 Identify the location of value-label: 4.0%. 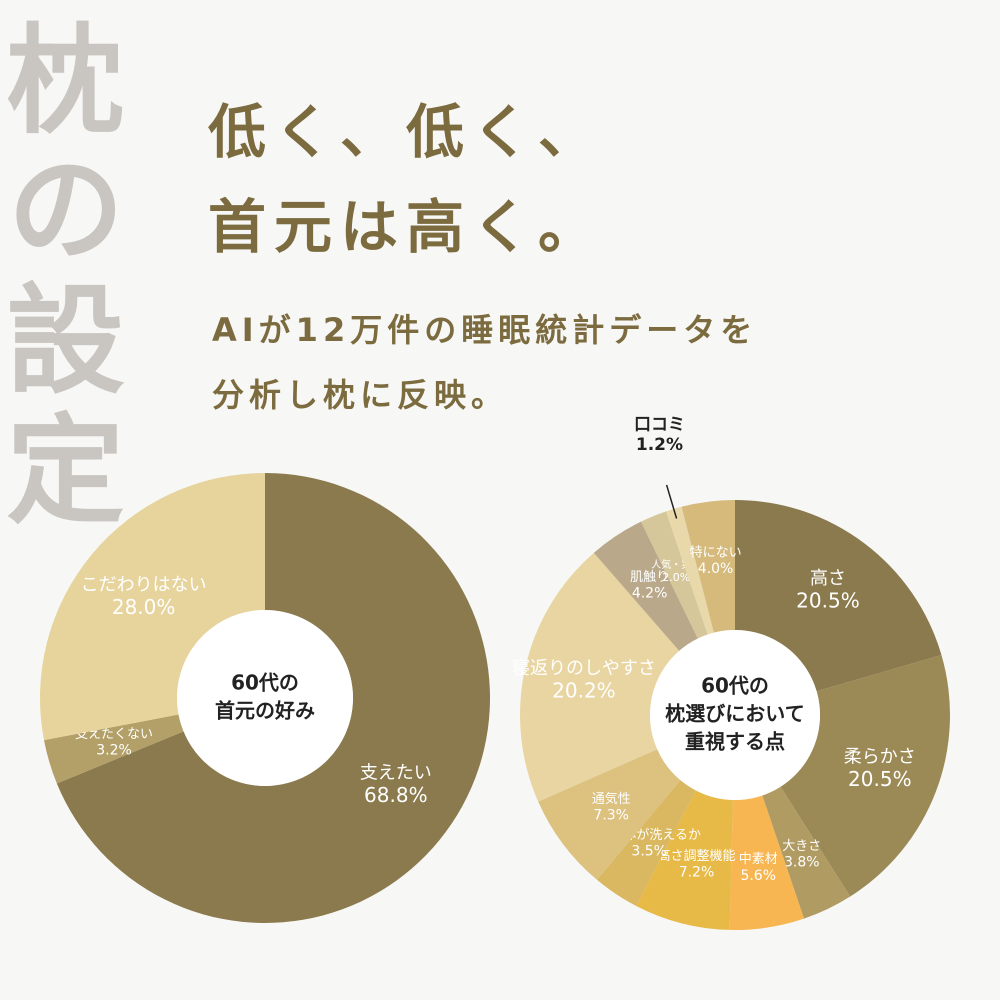
(716, 569).